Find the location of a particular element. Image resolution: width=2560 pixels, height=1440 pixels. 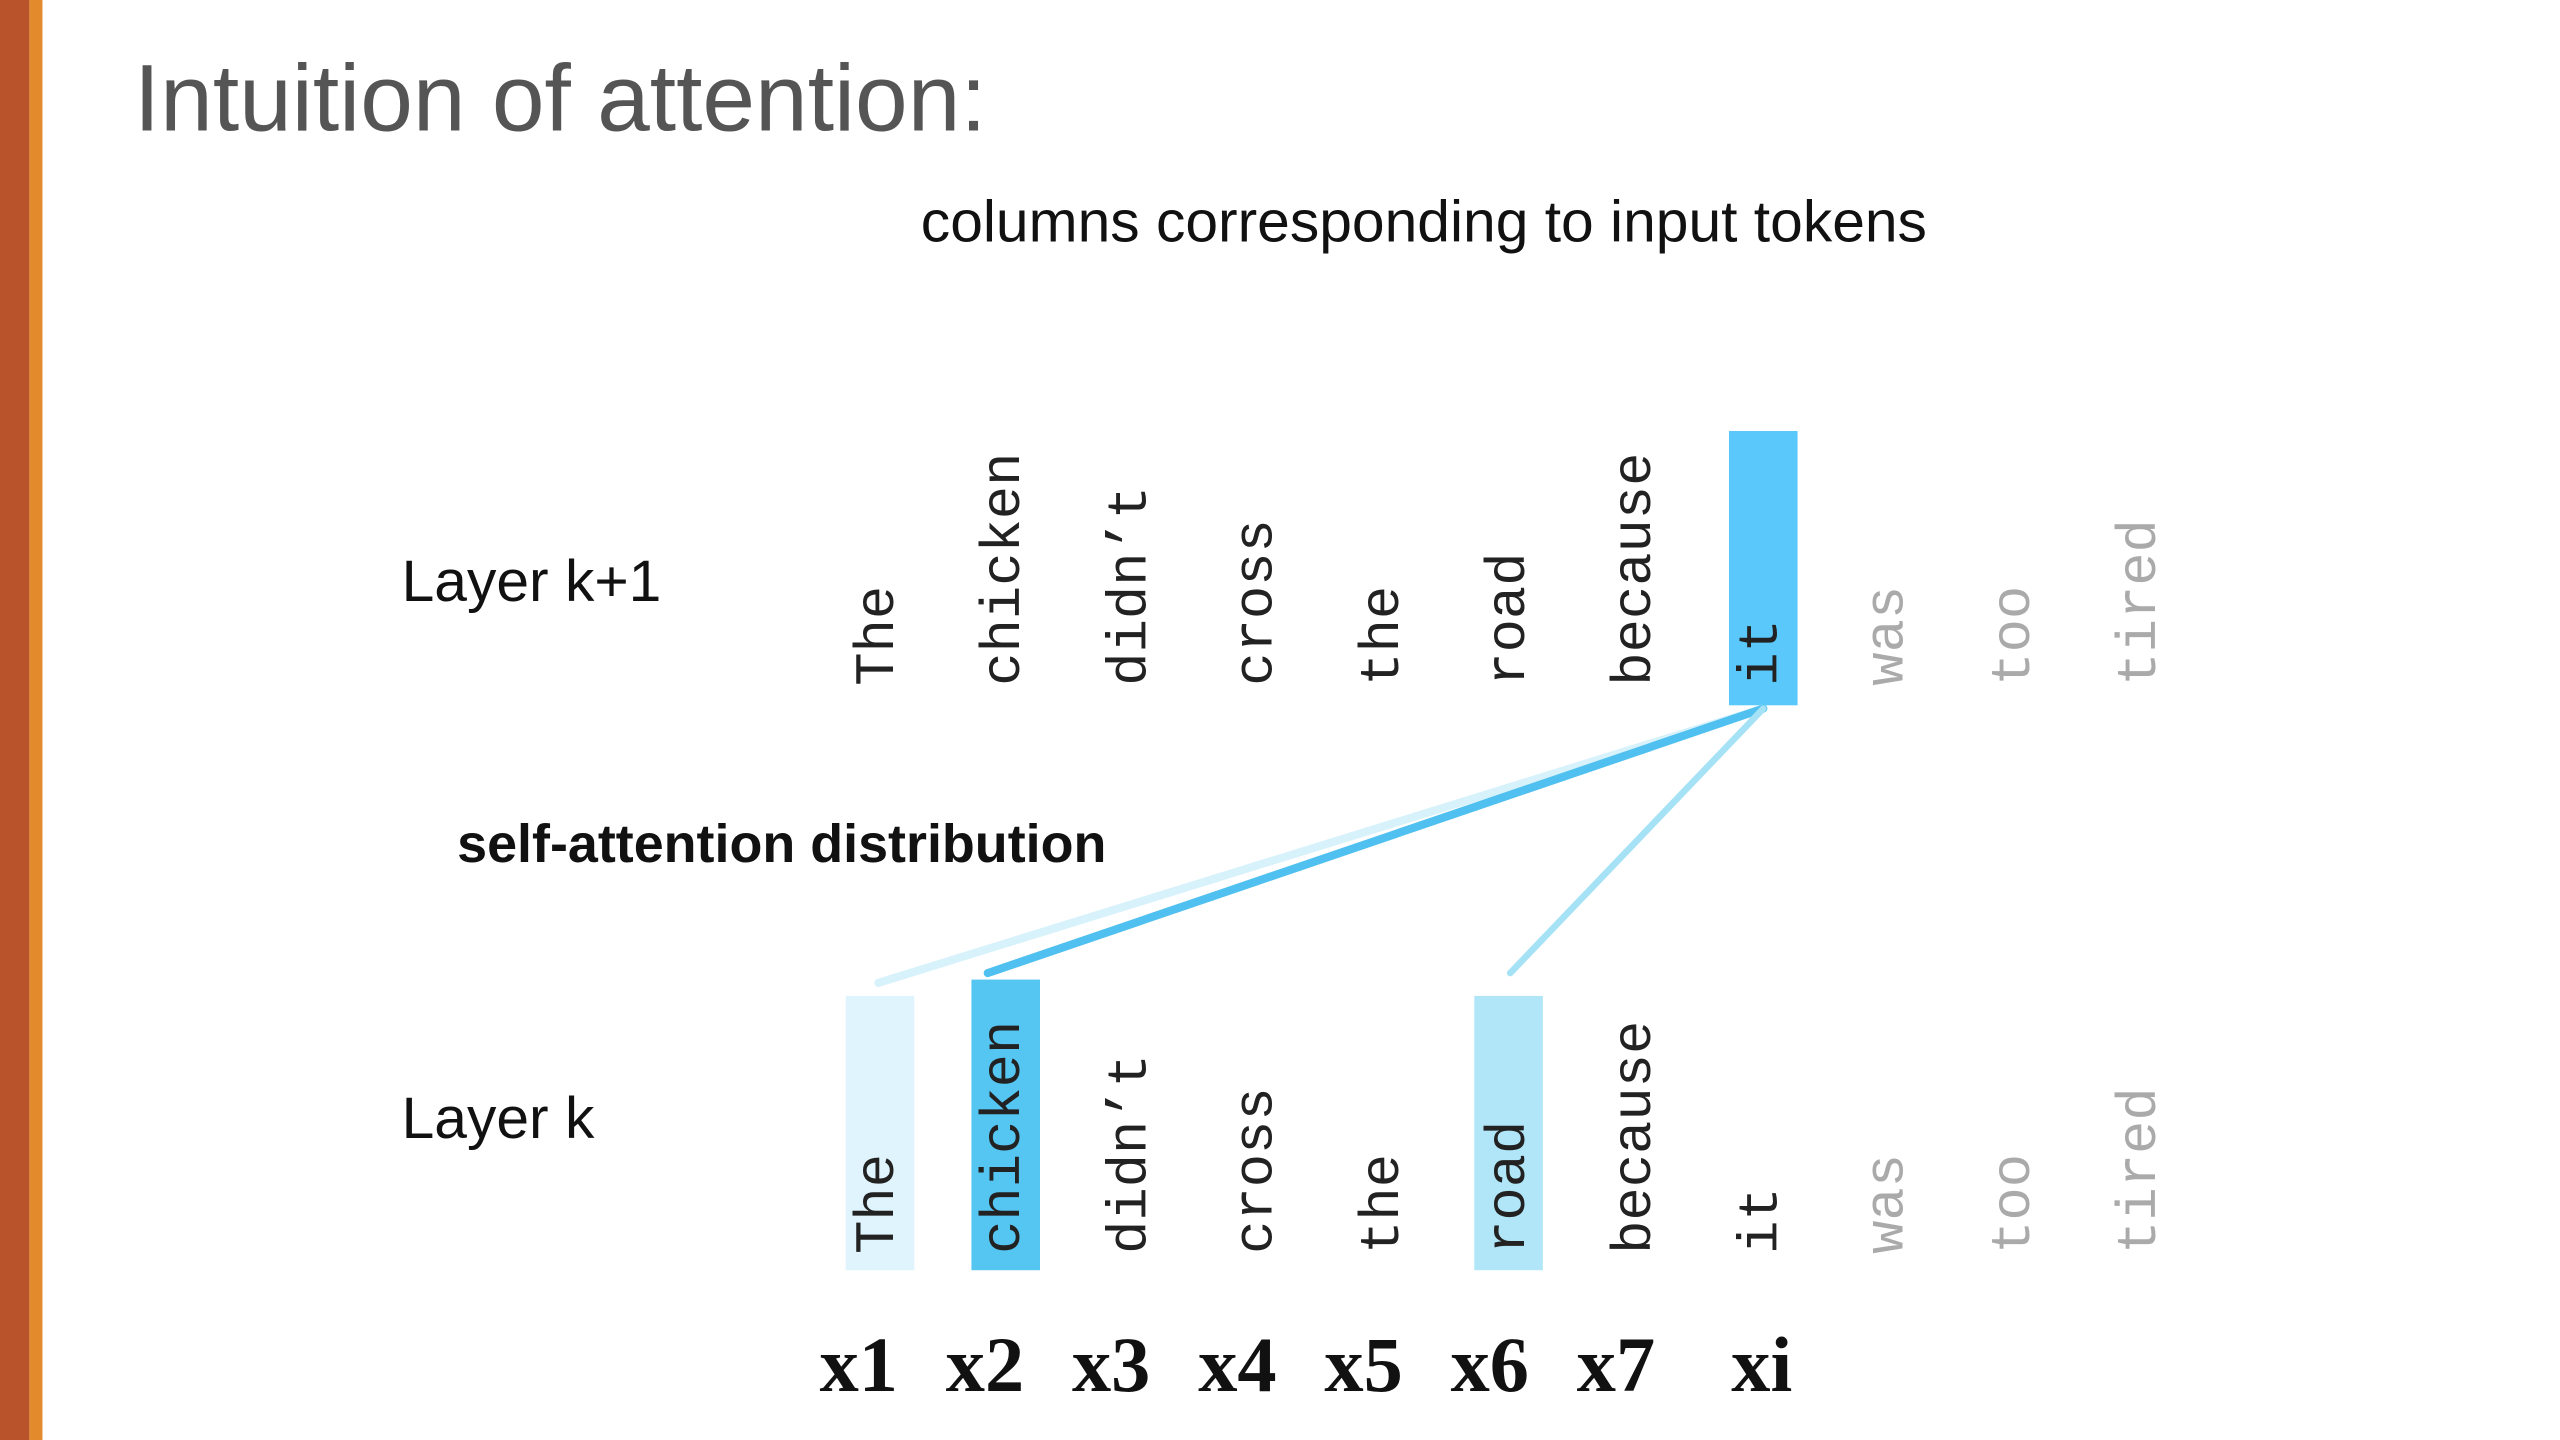

position-label: x2 is located at coordinates (985, 1364).